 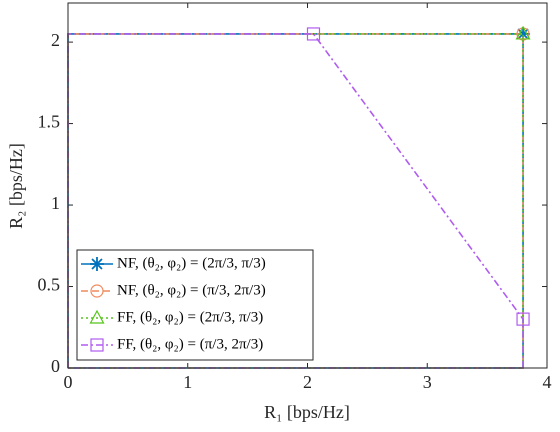 I want to click on legend-label: NF, (θ₂, φ₂) = (π/3, 2π/3), so click(x=191, y=290).